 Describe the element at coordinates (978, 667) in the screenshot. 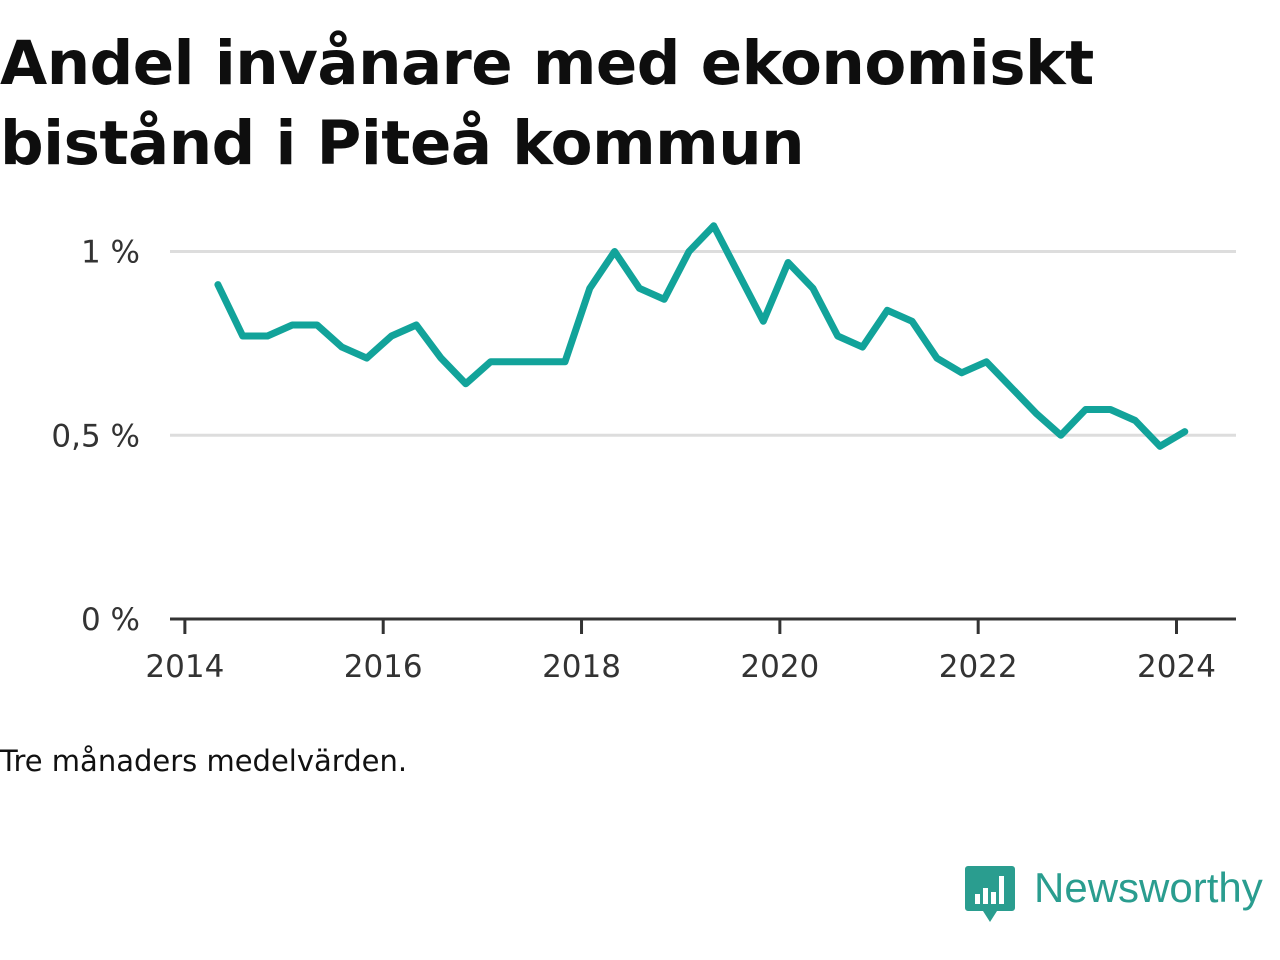

I see `x-tick-label: 2022` at that location.